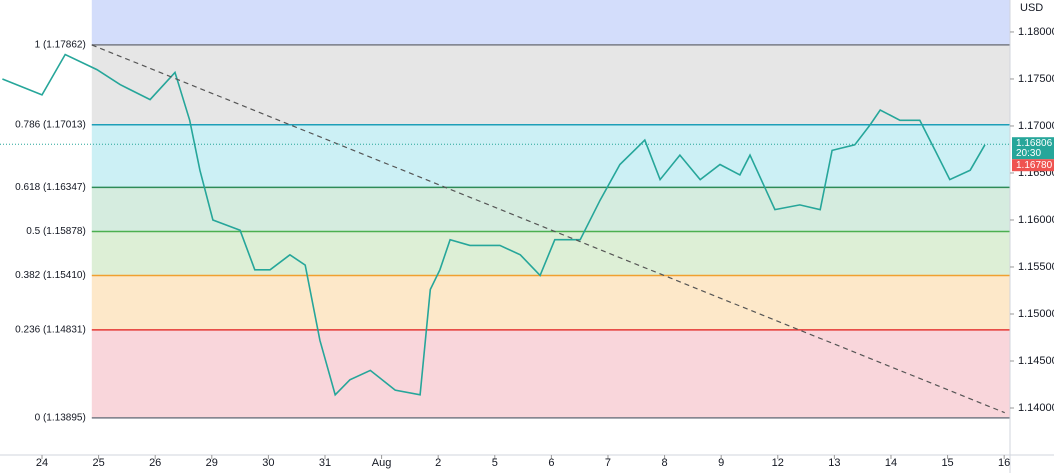 The width and height of the screenshot is (1054, 473). What do you see at coordinates (1036, 220) in the screenshot?
I see `y-tick-label: 1.16000` at bounding box center [1036, 220].